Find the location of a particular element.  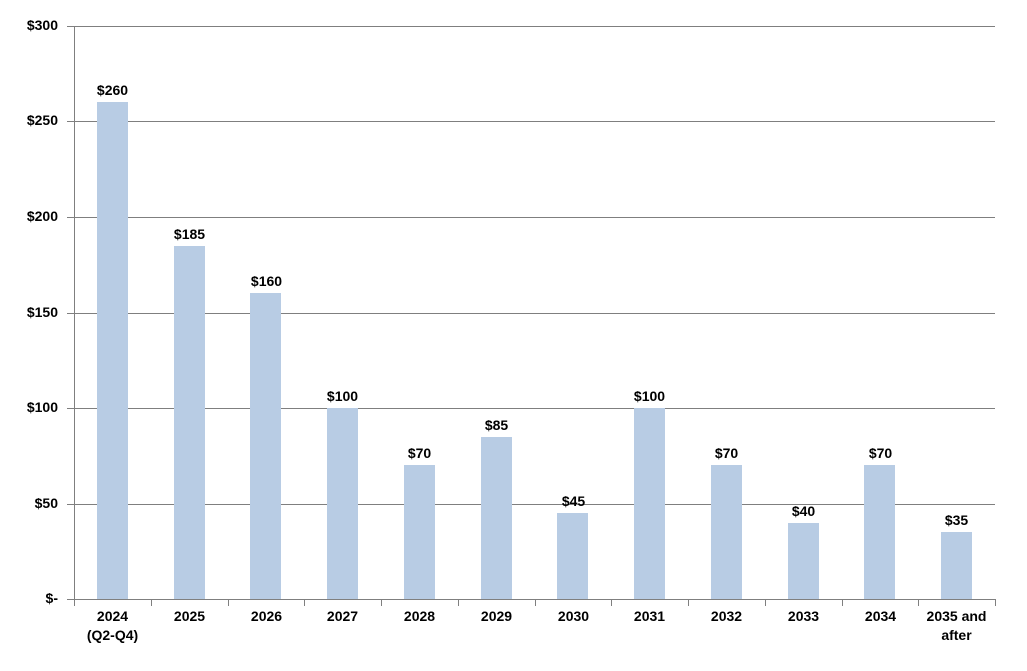

x-axis-label: 2024 (Q2-Q4) is located at coordinates (112, 625).